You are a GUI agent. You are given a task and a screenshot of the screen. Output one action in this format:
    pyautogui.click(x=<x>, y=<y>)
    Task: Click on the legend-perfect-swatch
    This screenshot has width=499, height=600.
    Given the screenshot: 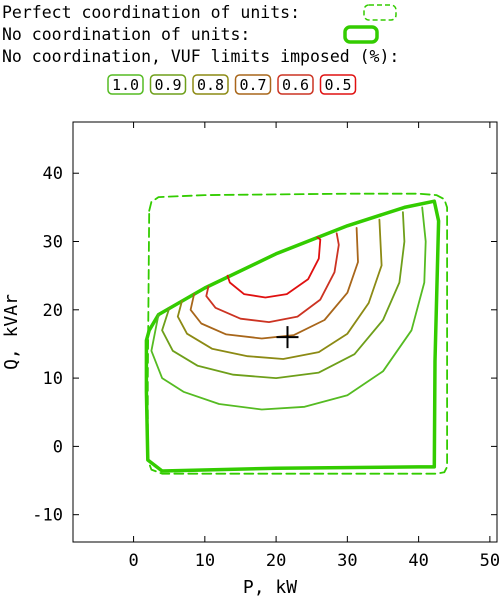 What is the action you would take?
    pyautogui.click(x=380, y=12)
    